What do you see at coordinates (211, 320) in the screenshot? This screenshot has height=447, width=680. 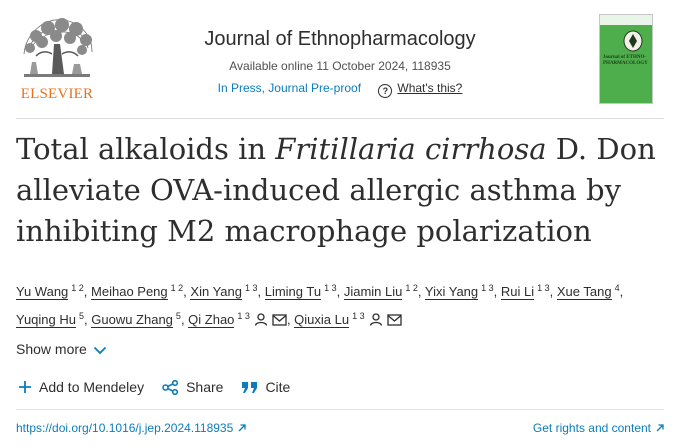 I see `author-name: Qi Zhao` at bounding box center [211, 320].